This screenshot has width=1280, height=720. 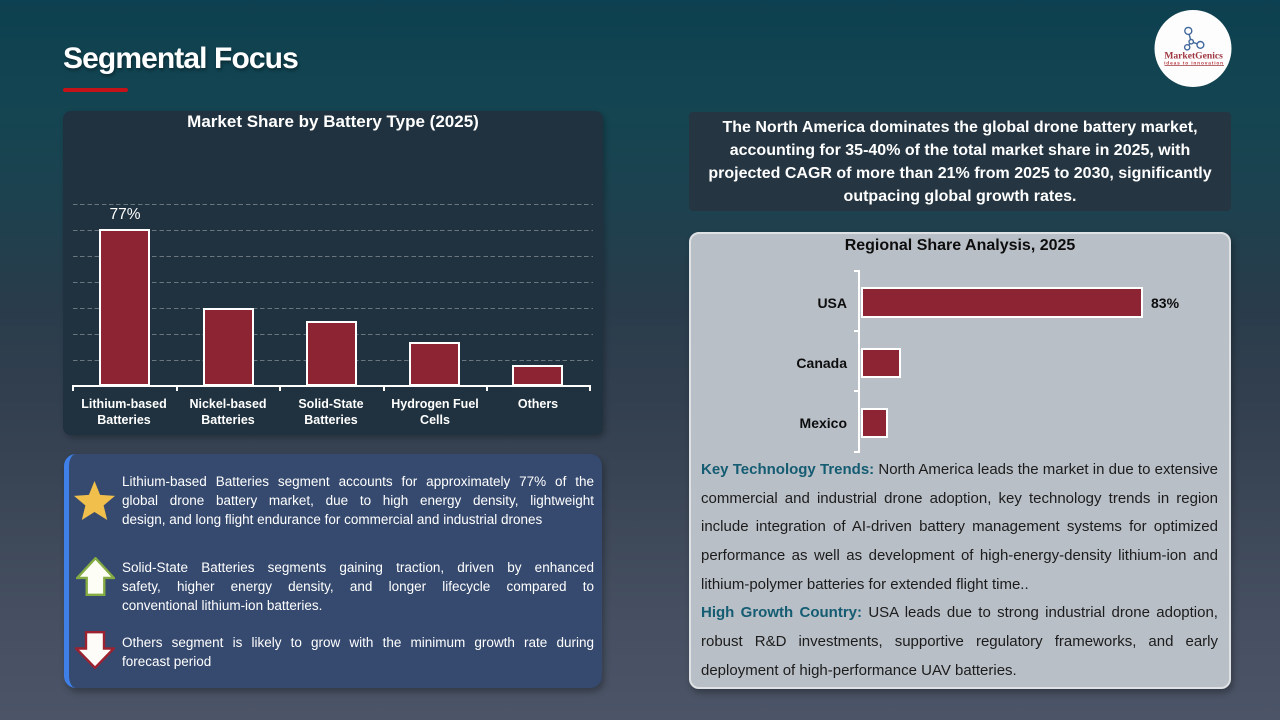 What do you see at coordinates (1193, 55) in the screenshot?
I see `svg-text: MarketGenics` at bounding box center [1193, 55].